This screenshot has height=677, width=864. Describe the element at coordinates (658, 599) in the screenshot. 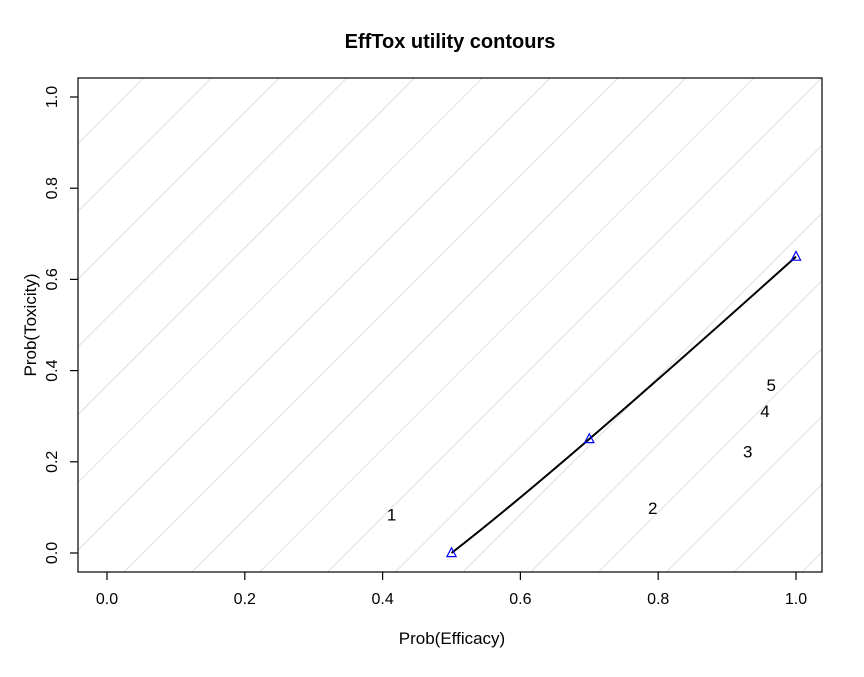

I see `x-axis-tick-label: 0.8` at that location.